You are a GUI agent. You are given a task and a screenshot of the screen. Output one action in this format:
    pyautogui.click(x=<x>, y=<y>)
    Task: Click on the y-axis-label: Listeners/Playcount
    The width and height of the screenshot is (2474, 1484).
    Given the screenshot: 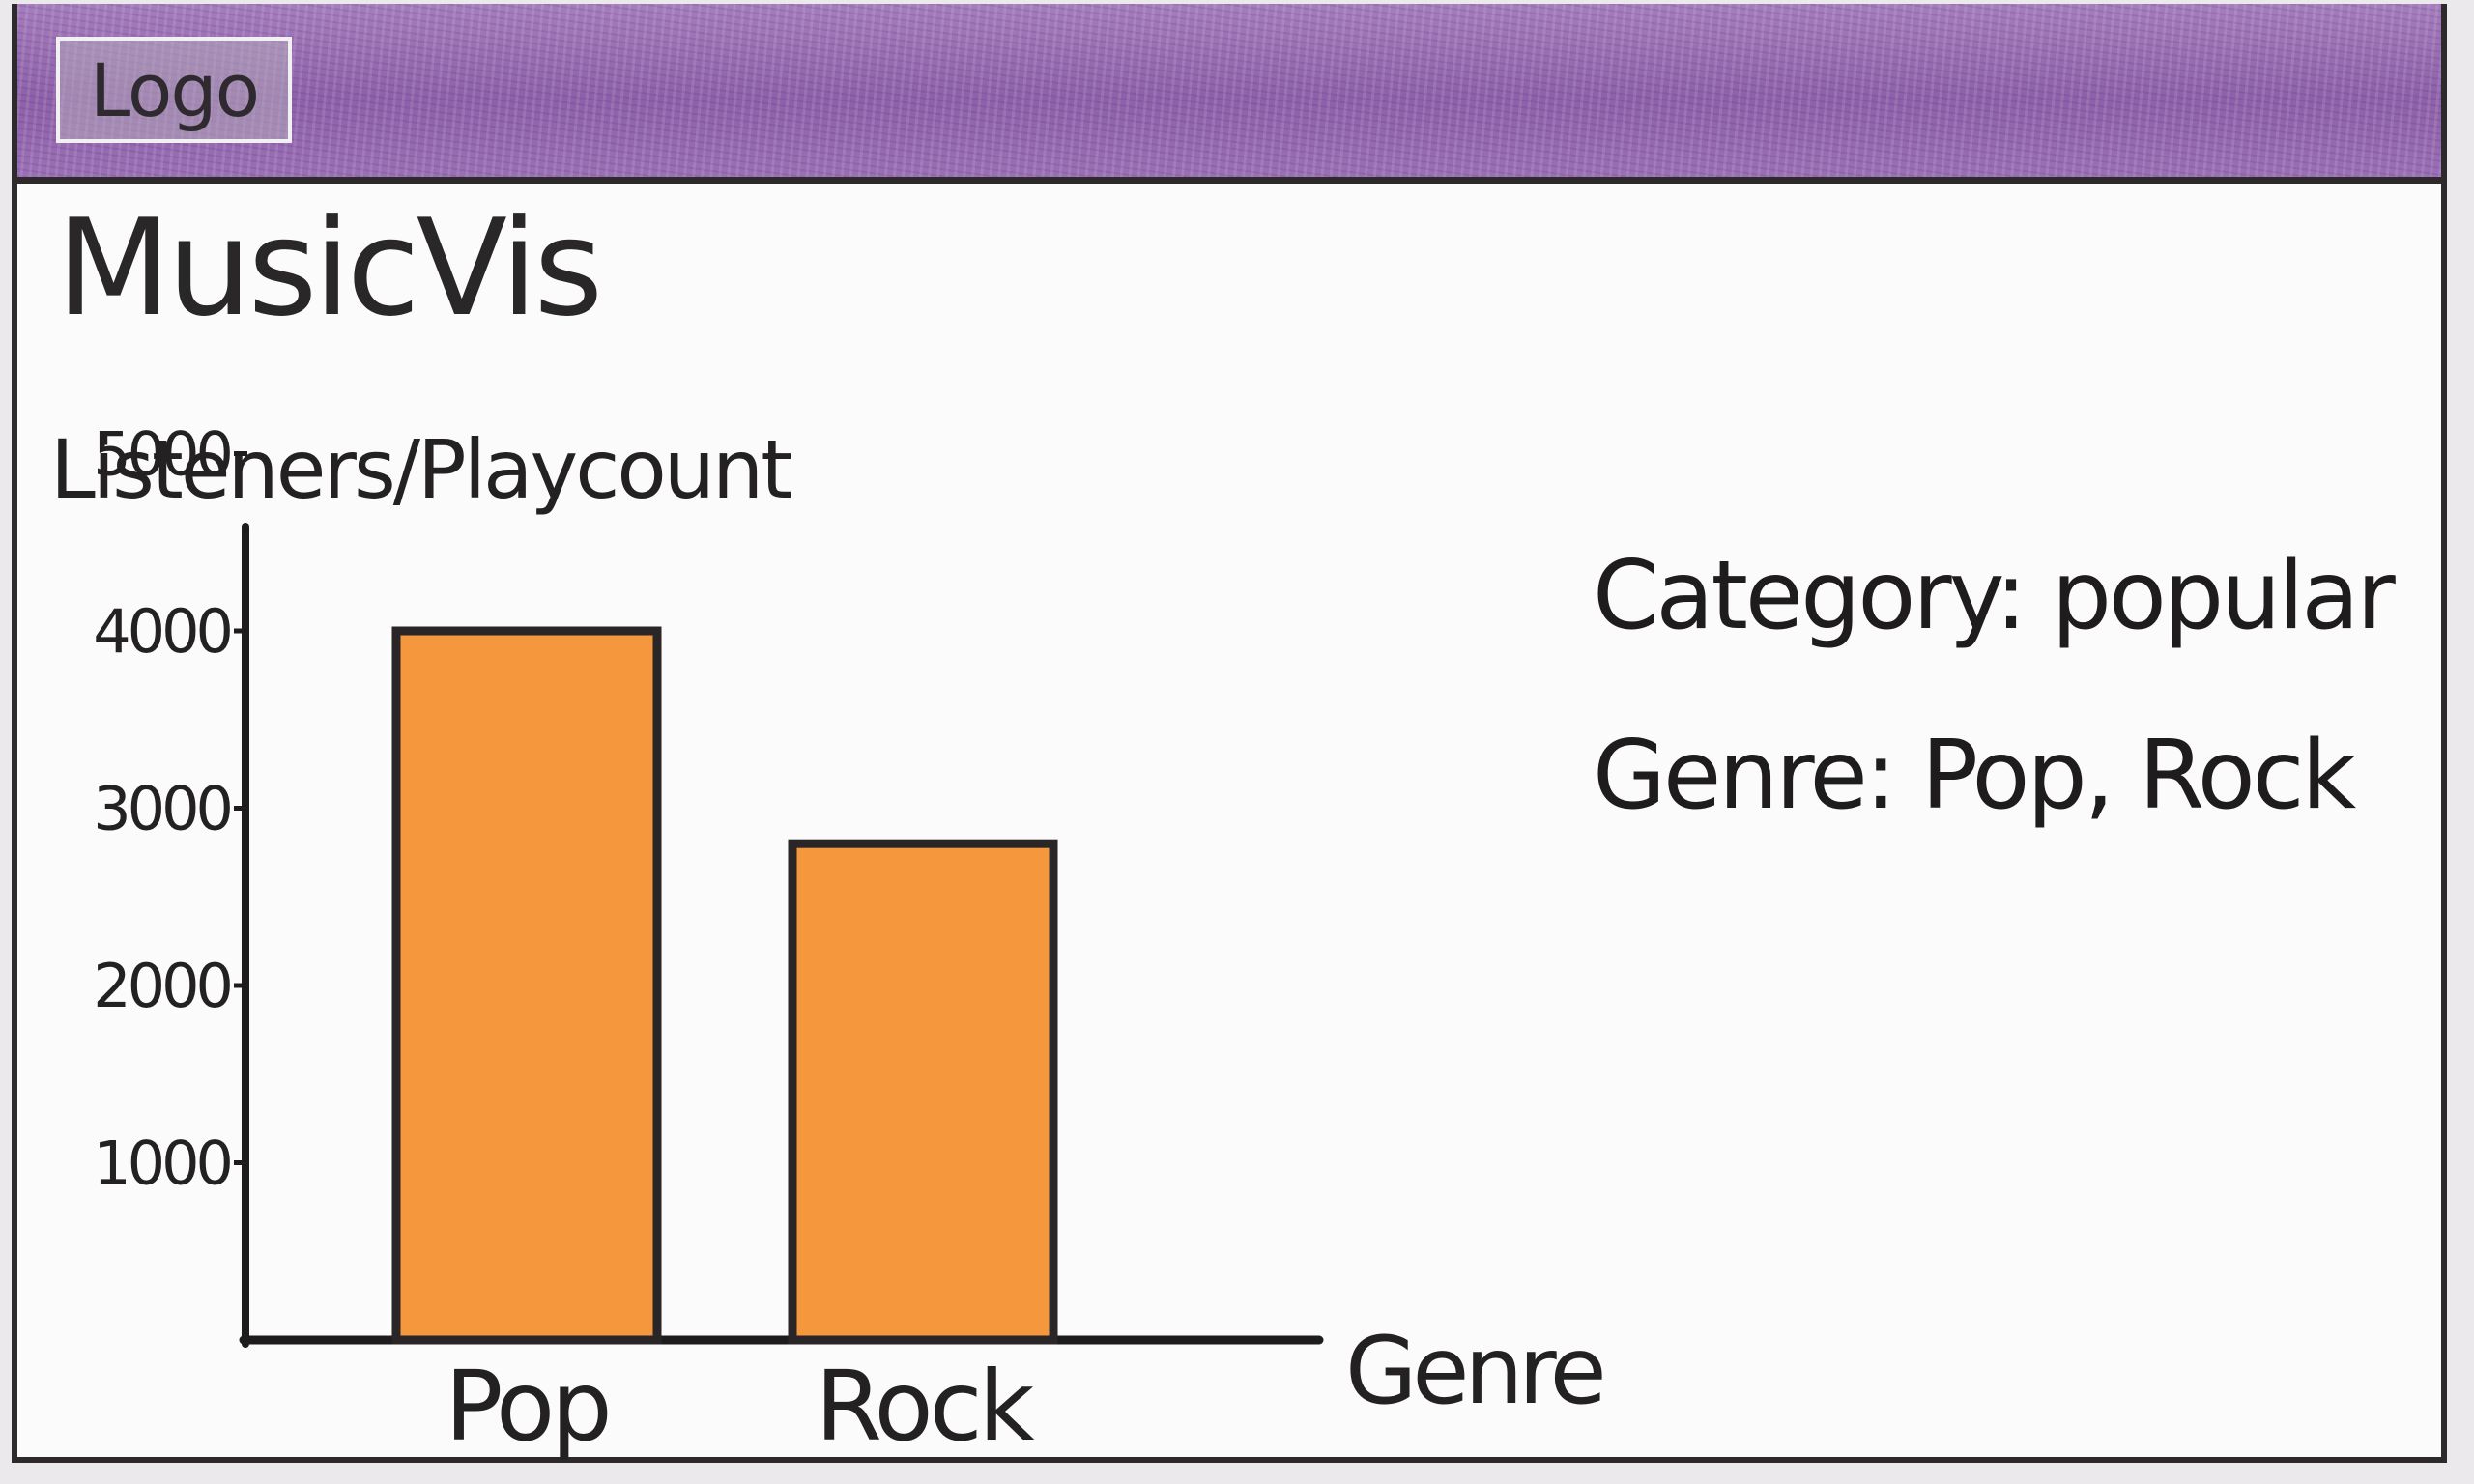 What is the action you would take?
    pyautogui.click(x=420, y=469)
    